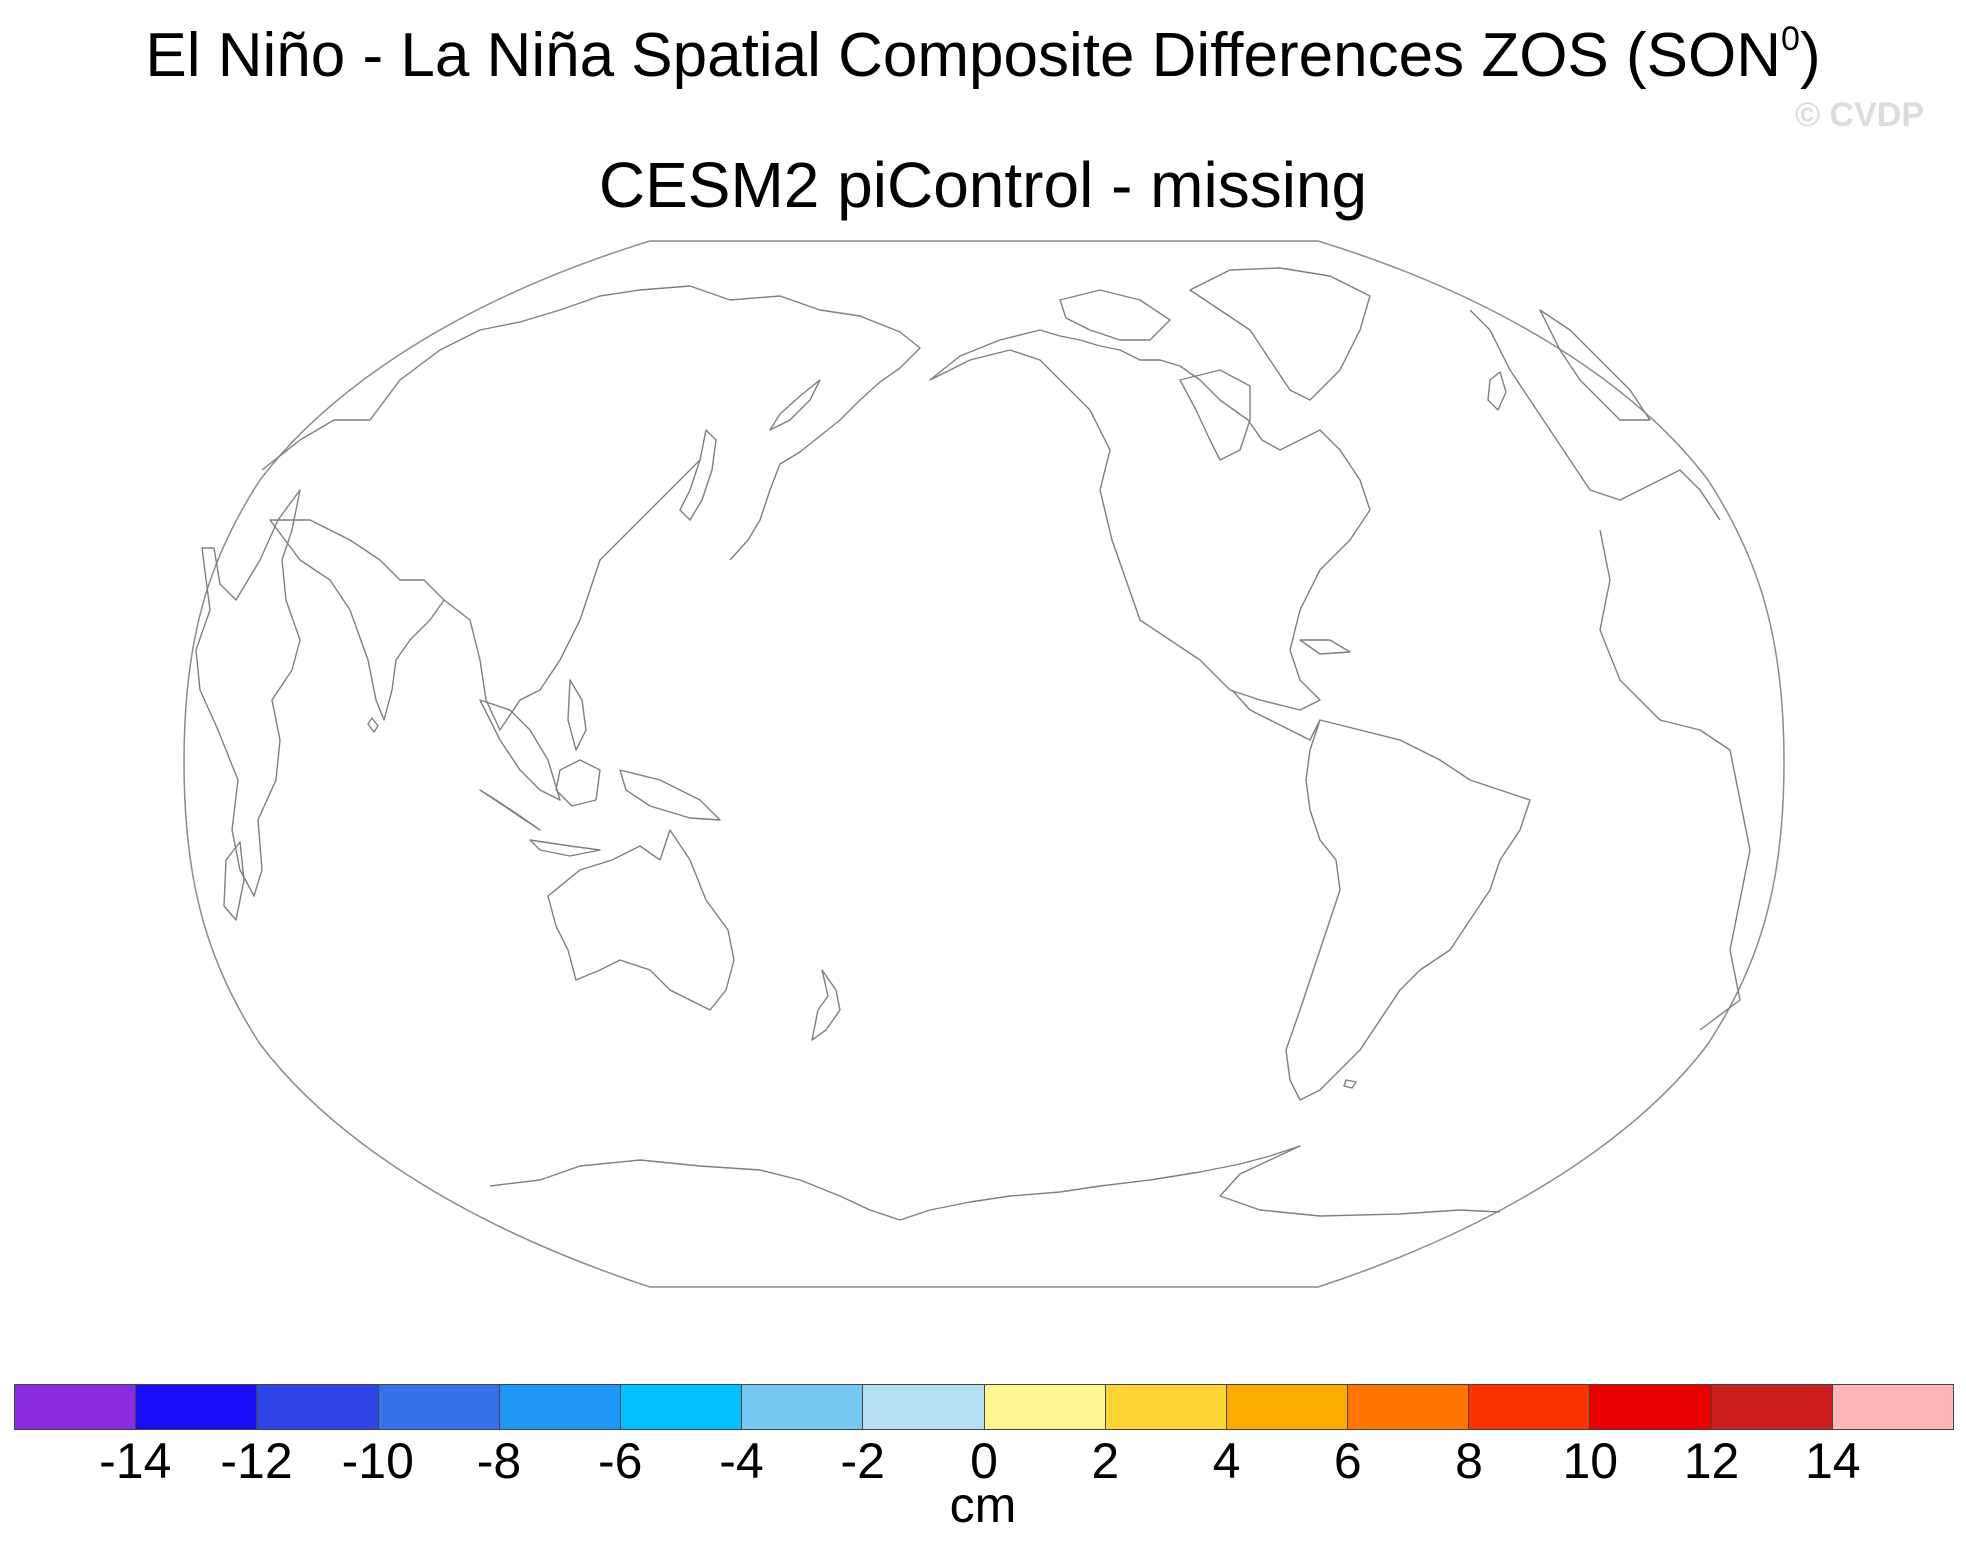 This screenshot has width=1966, height=1552. Describe the element at coordinates (1347, 1461) in the screenshot. I see `colorbar-tick-label: 6` at that location.